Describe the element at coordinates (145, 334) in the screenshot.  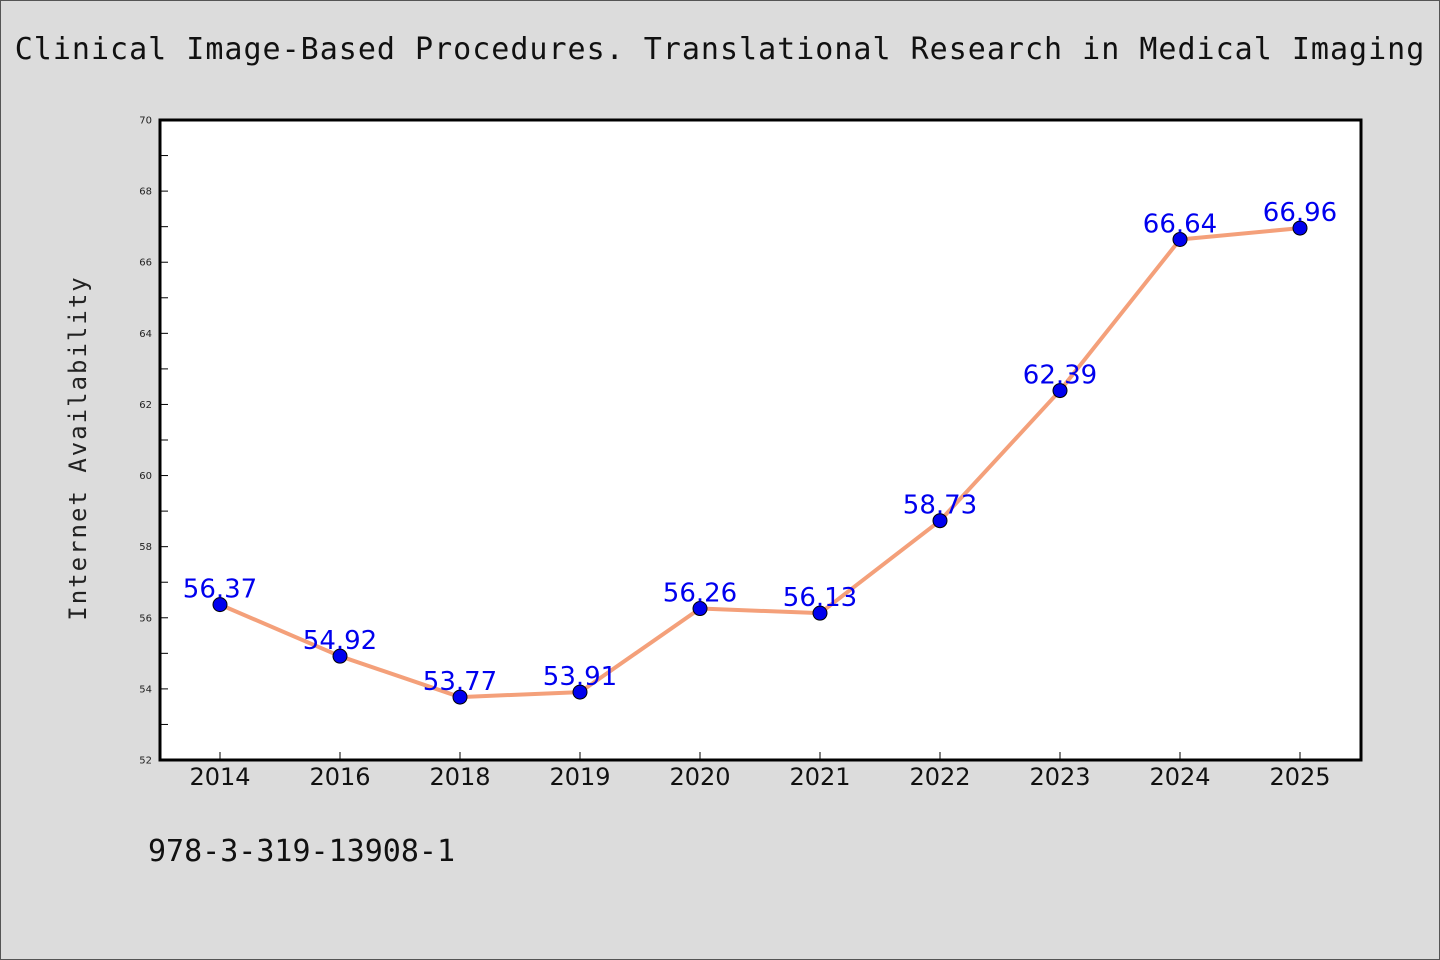
I see `y-tick-label: 64` at that location.